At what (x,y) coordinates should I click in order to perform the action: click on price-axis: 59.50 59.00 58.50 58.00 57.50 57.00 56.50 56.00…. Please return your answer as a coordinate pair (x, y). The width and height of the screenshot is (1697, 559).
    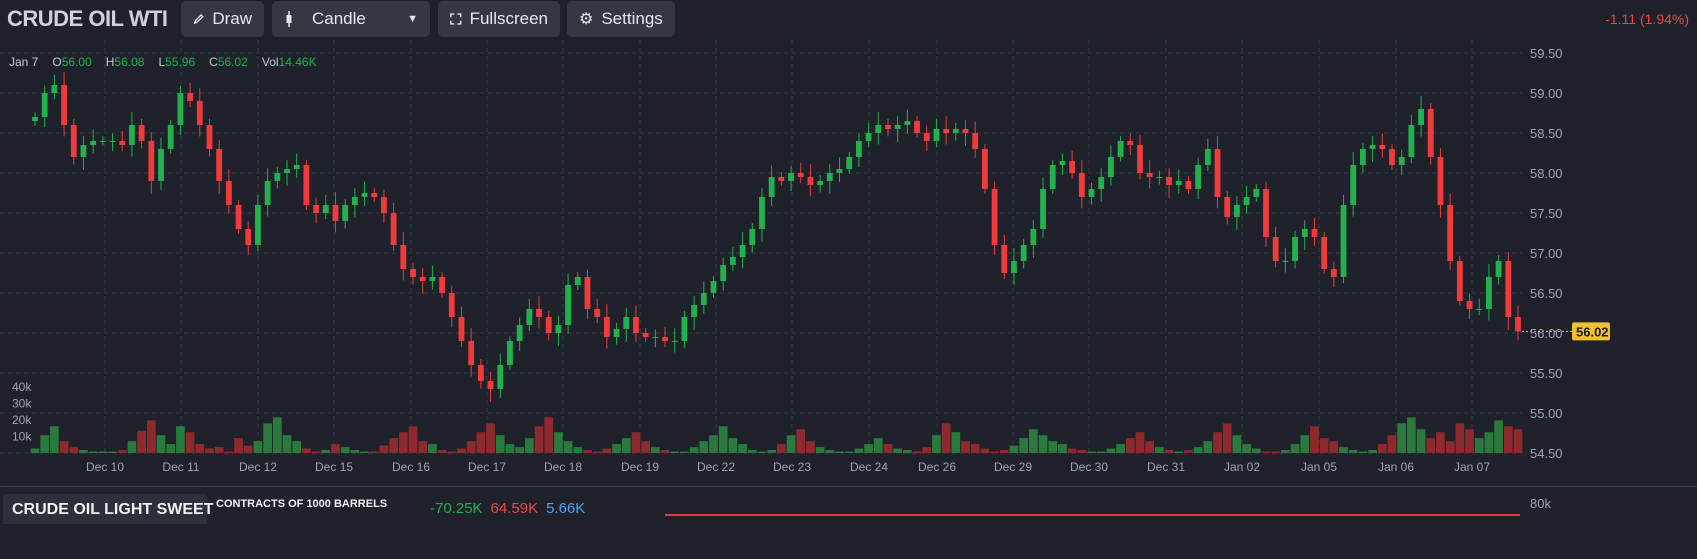
    Looking at the image, I should click on (1566, 253).